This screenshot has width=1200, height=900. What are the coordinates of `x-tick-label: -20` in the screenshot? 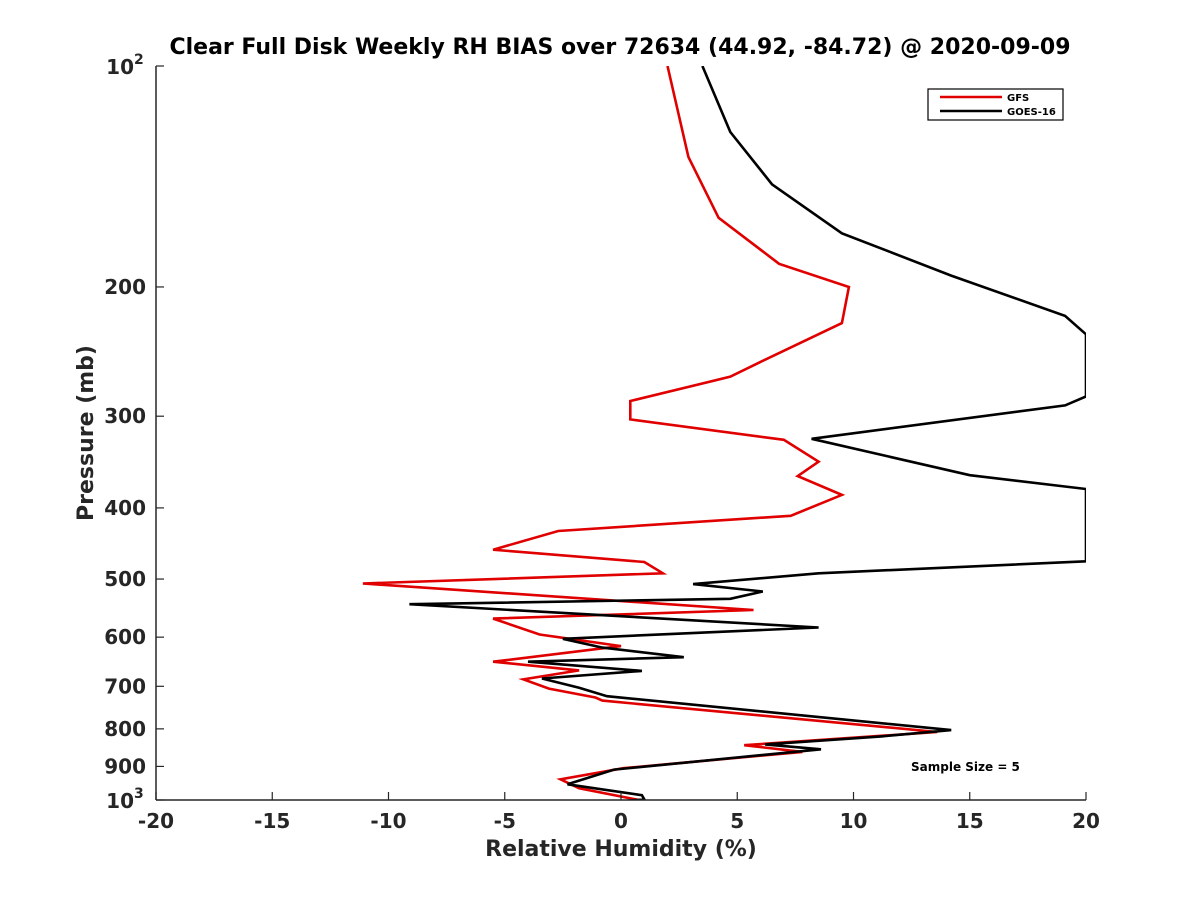 It's located at (156, 821).